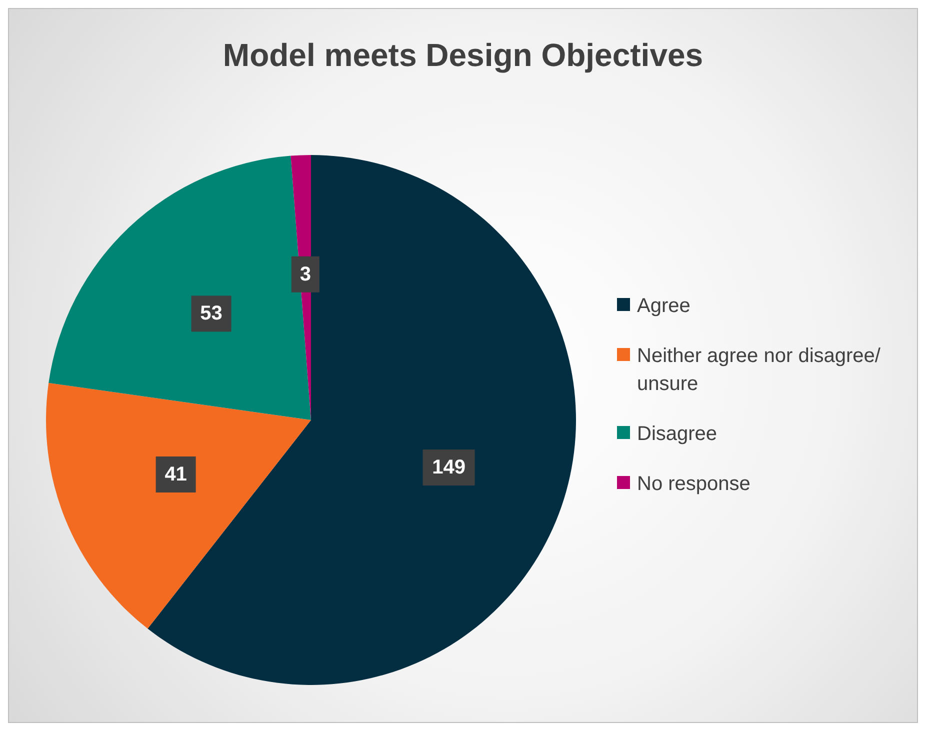 This screenshot has width=926, height=731. I want to click on data-label: 149, so click(449, 467).